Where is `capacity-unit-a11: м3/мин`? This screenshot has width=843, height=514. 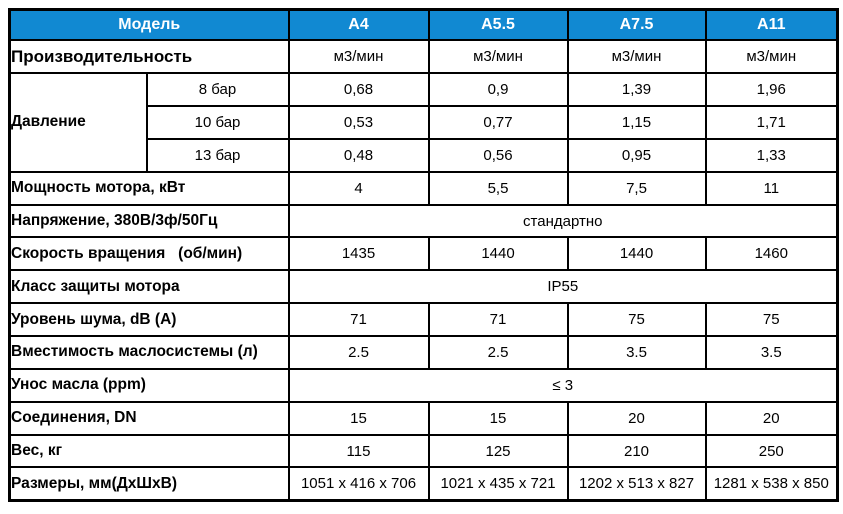 capacity-unit-a11: м3/мин is located at coordinates (771, 57).